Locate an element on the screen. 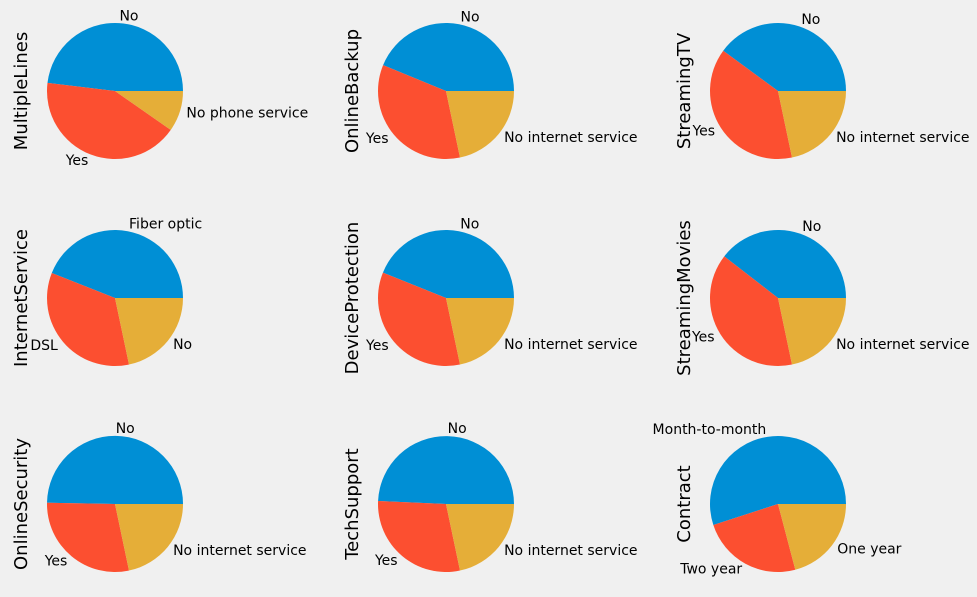 The image size is (977, 597). pie-chart-DeviceProtection: No Yes No internet service DeviceProtection is located at coordinates (490, 296).